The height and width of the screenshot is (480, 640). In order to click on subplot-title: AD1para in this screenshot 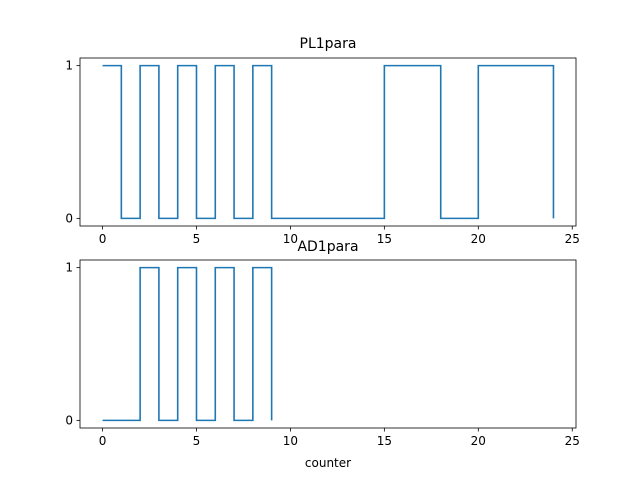, I will do `click(327, 247)`.